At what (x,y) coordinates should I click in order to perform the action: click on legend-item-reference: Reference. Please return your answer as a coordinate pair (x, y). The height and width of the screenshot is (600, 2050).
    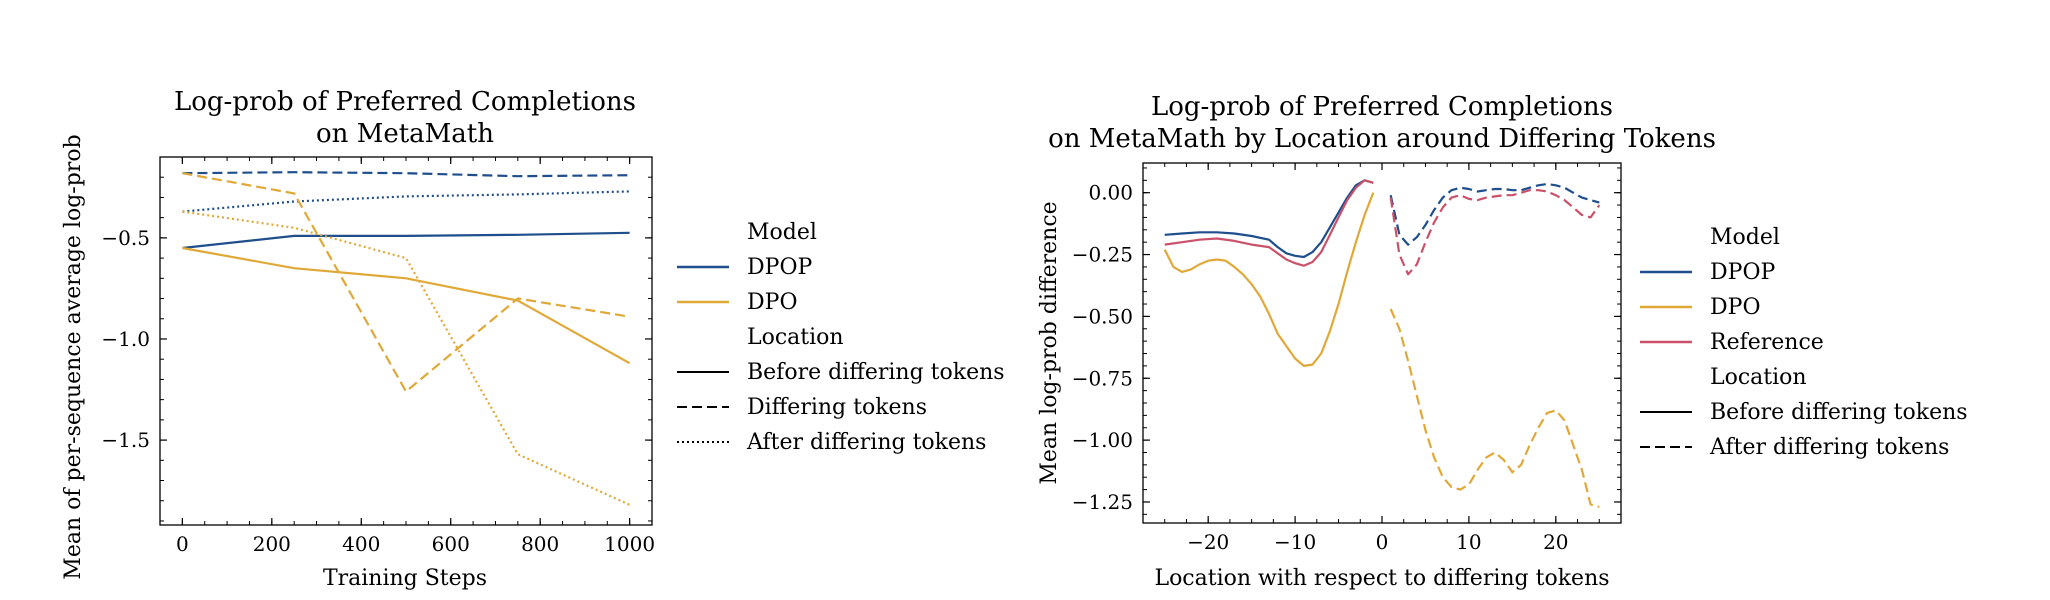
    Looking at the image, I should click on (1767, 342).